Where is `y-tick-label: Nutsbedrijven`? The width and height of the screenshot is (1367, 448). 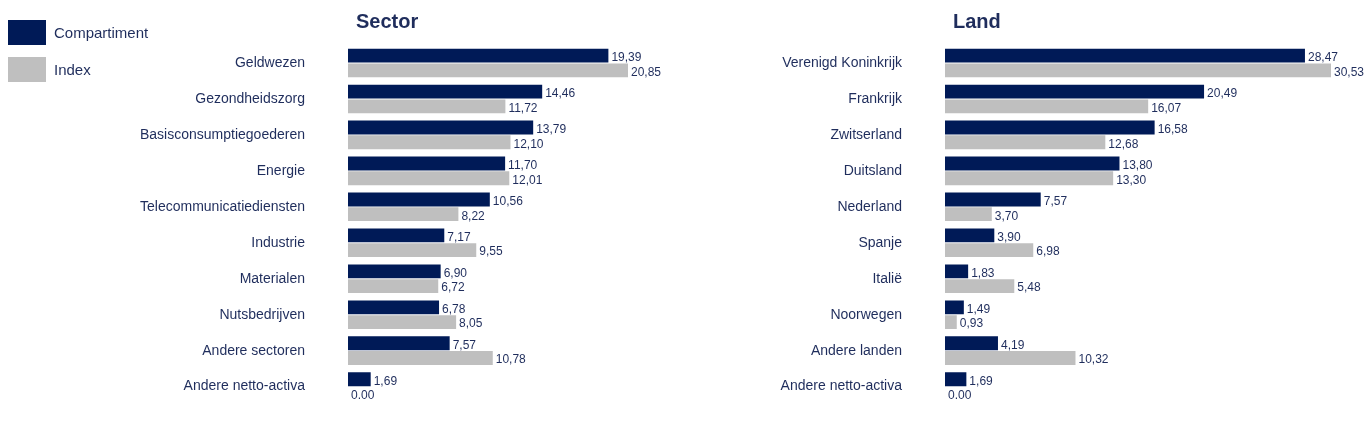
y-tick-label: Nutsbedrijven is located at coordinates (262, 313).